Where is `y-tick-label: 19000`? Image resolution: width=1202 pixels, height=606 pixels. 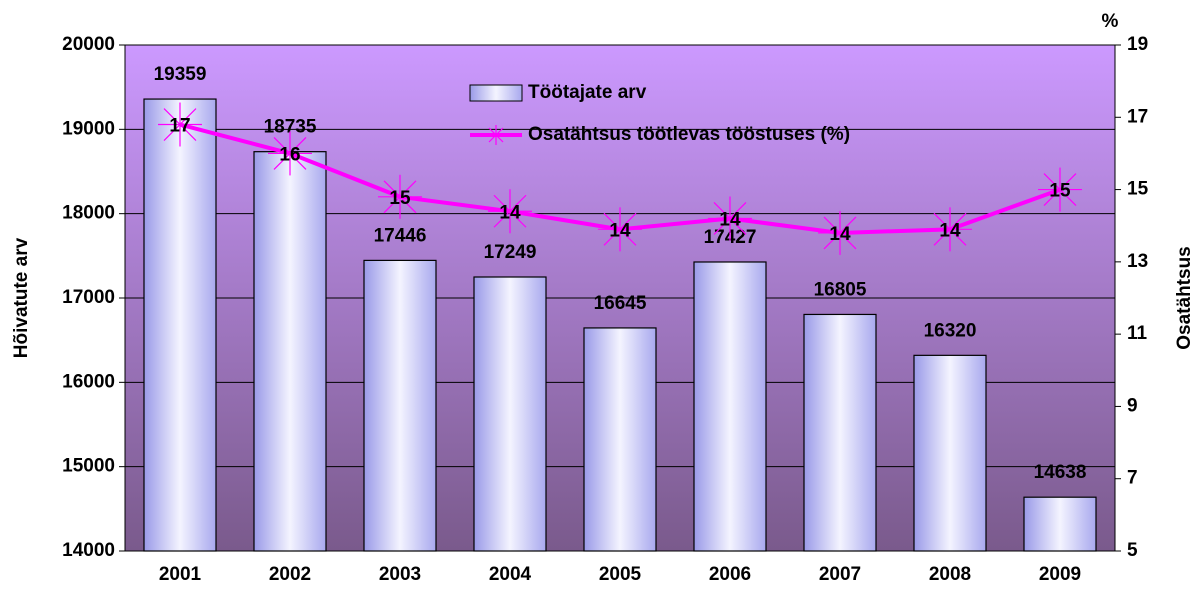
y-tick-label: 19000 is located at coordinates (88, 128).